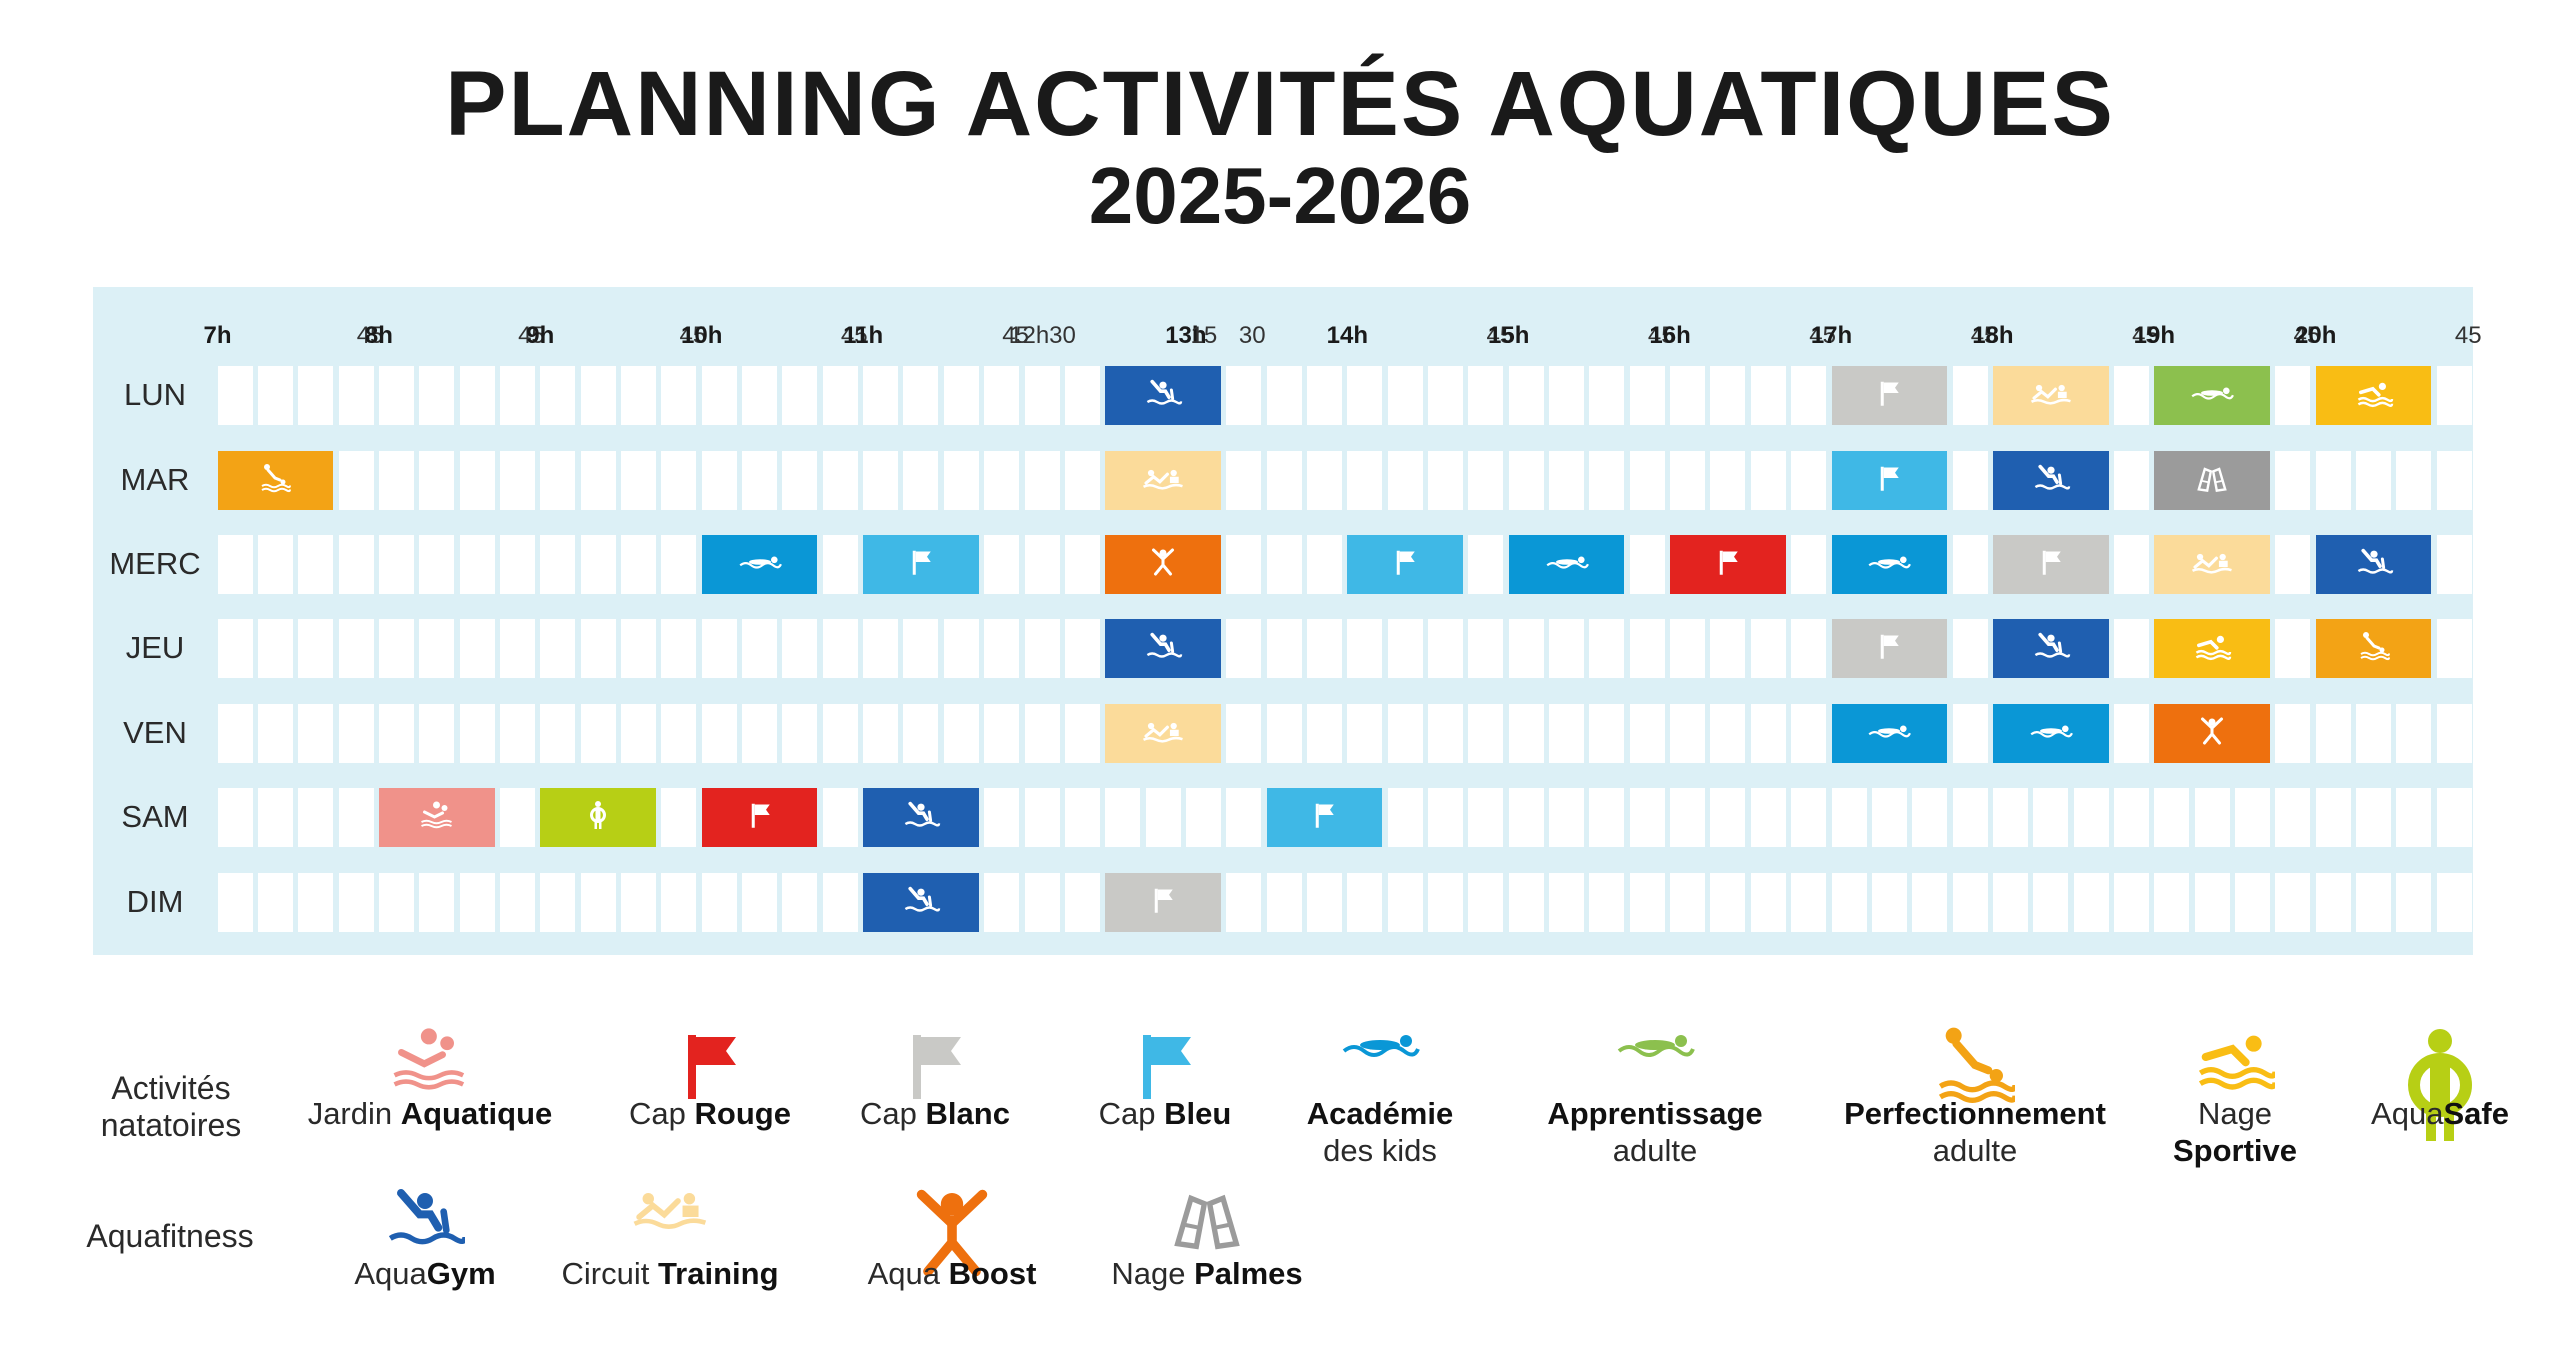  I want to click on time-label-minute: 15, so click(1204, 335).